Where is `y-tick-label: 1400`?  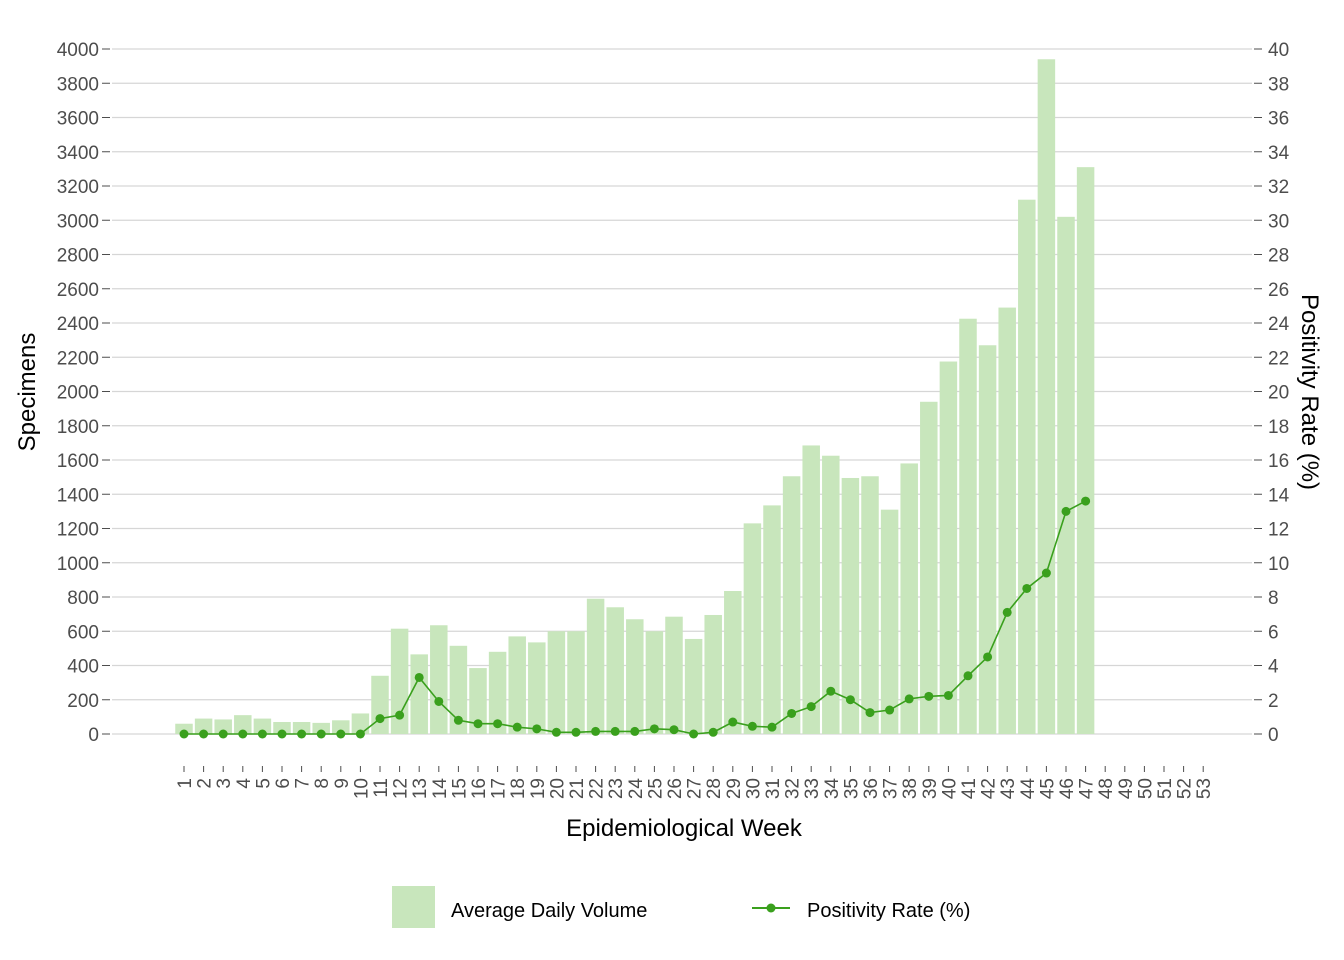
y-tick-label: 1400 is located at coordinates (78, 495).